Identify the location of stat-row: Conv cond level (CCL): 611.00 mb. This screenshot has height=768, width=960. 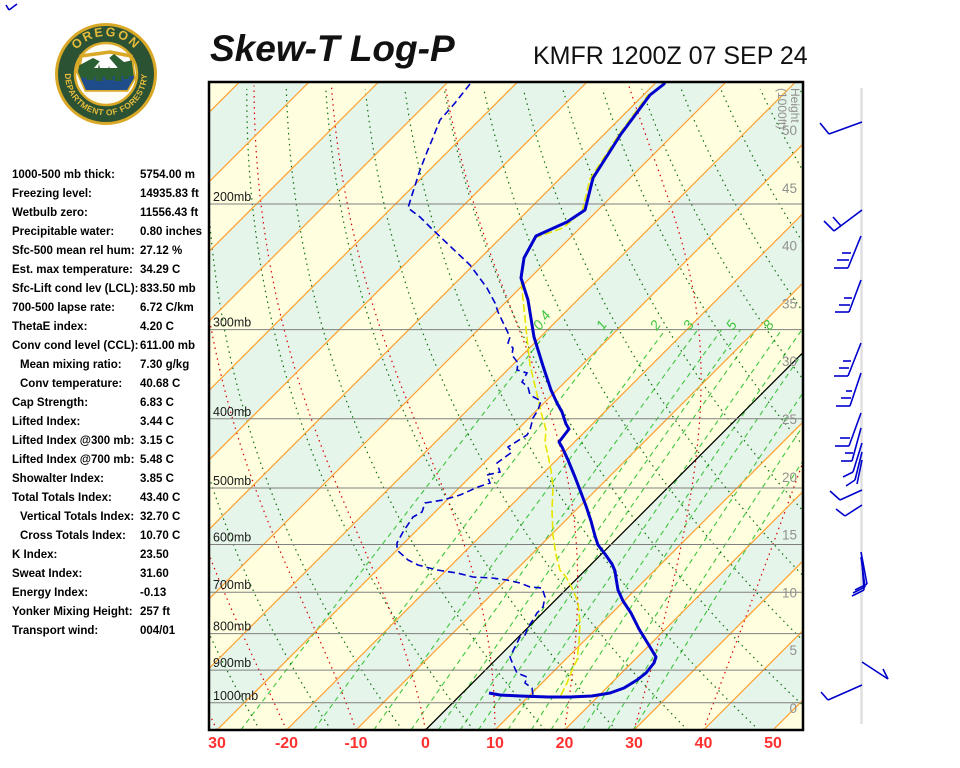
(112, 346).